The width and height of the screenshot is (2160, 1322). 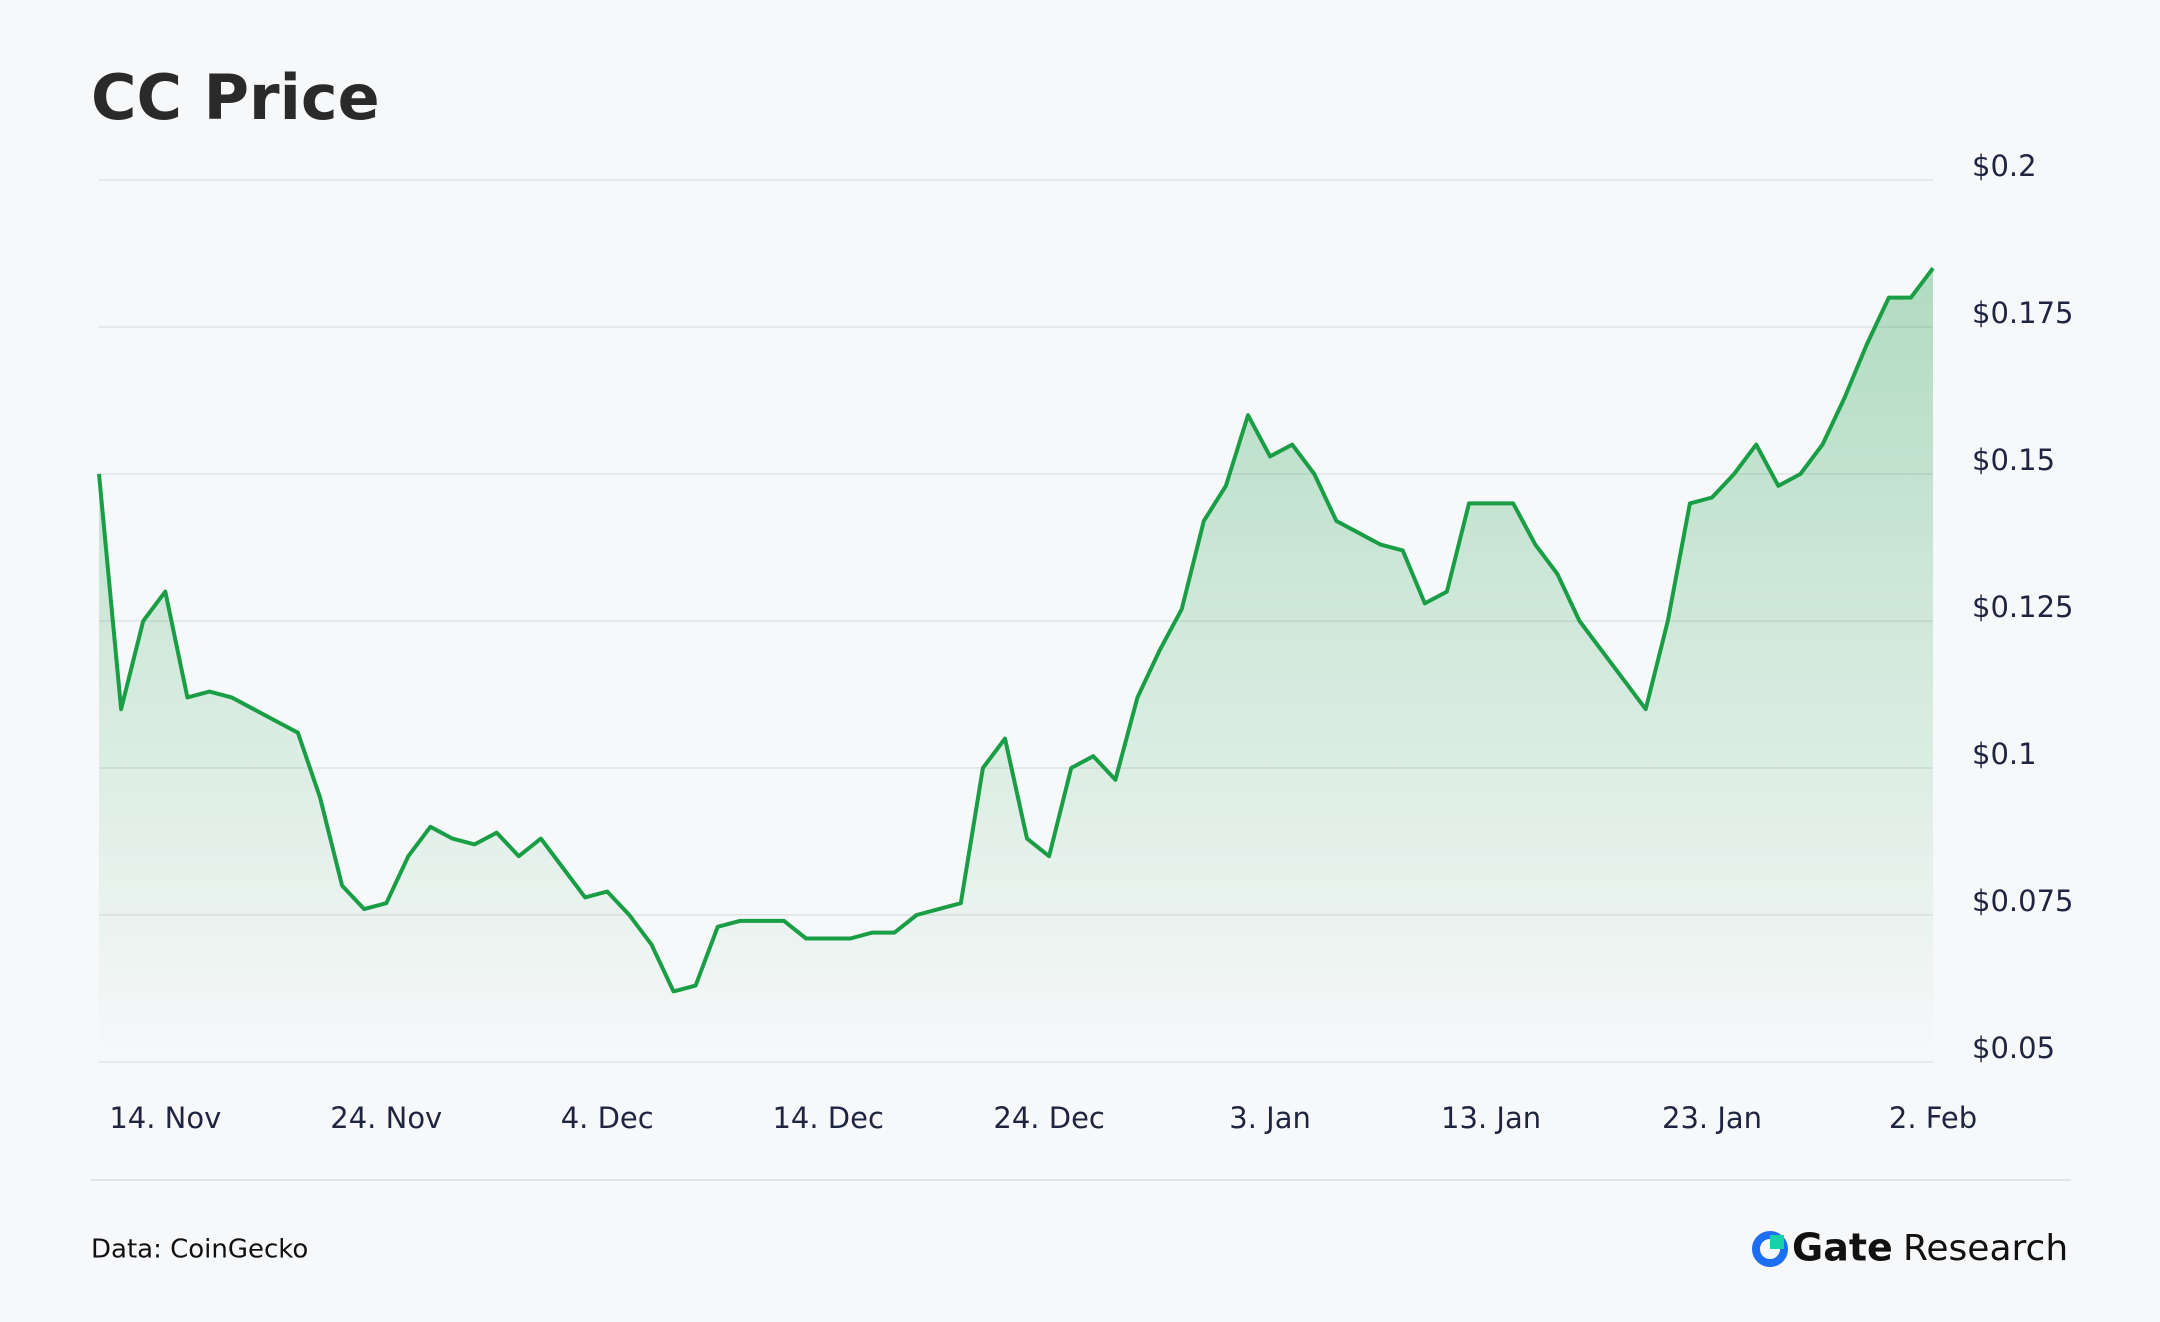 I want to click on brand-suffix: Research, so click(x=1985, y=1248).